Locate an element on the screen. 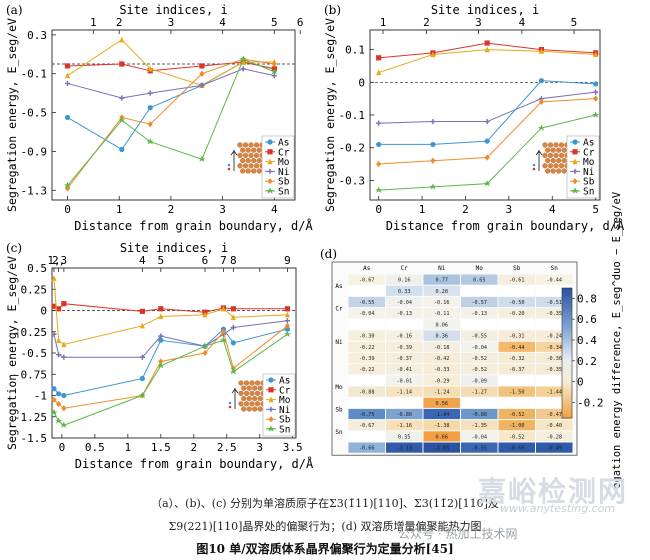 This screenshot has width=650, height=560. data-point-as is located at coordinates (596, 84).